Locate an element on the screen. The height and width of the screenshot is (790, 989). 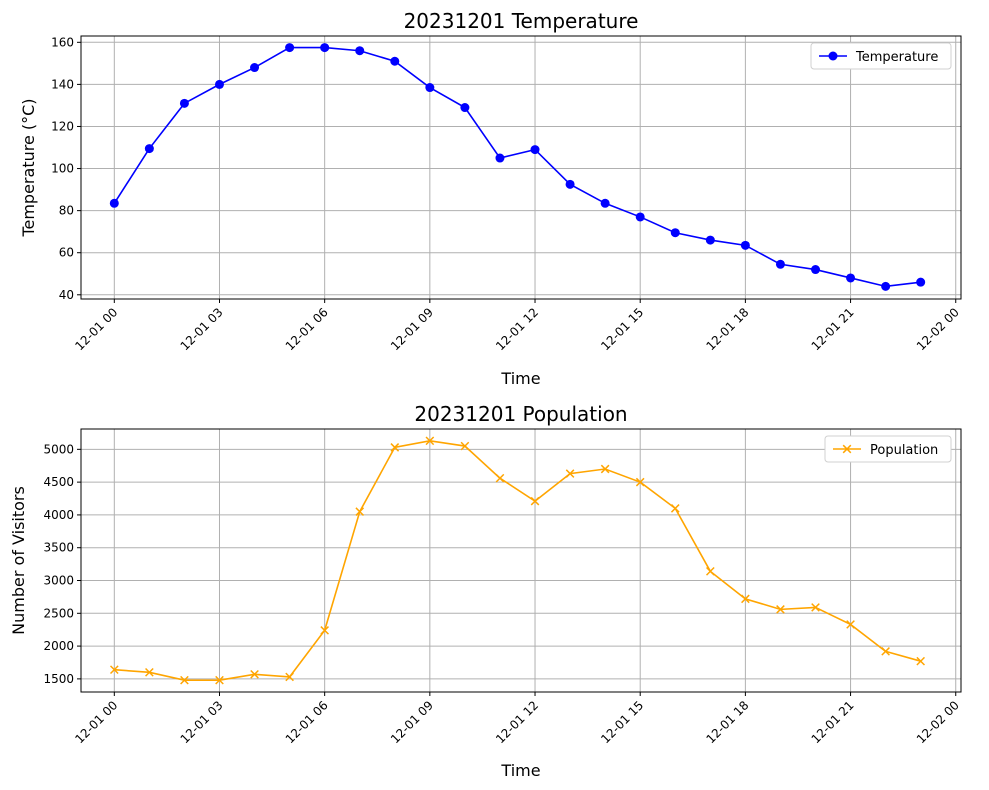
legend: Temperature is located at coordinates (881, 56).